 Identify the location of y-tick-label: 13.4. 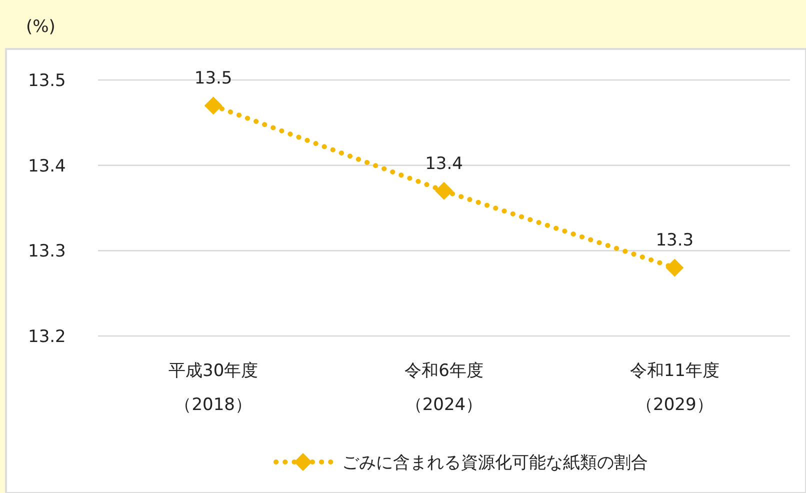
(47, 166).